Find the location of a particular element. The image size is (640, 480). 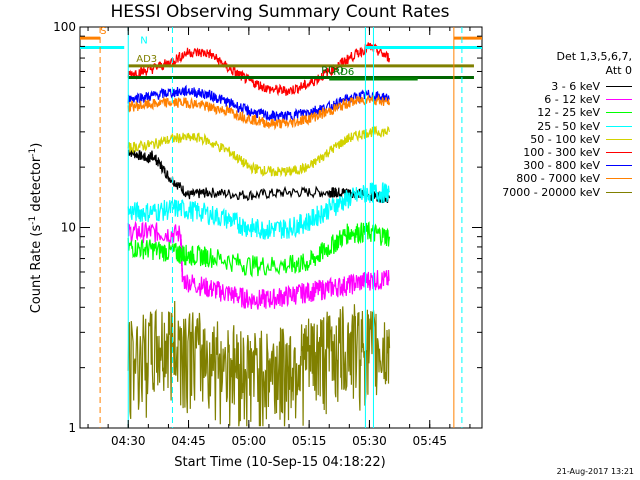

legend-entry: 100 - 300 keV is located at coordinates (567, 152).